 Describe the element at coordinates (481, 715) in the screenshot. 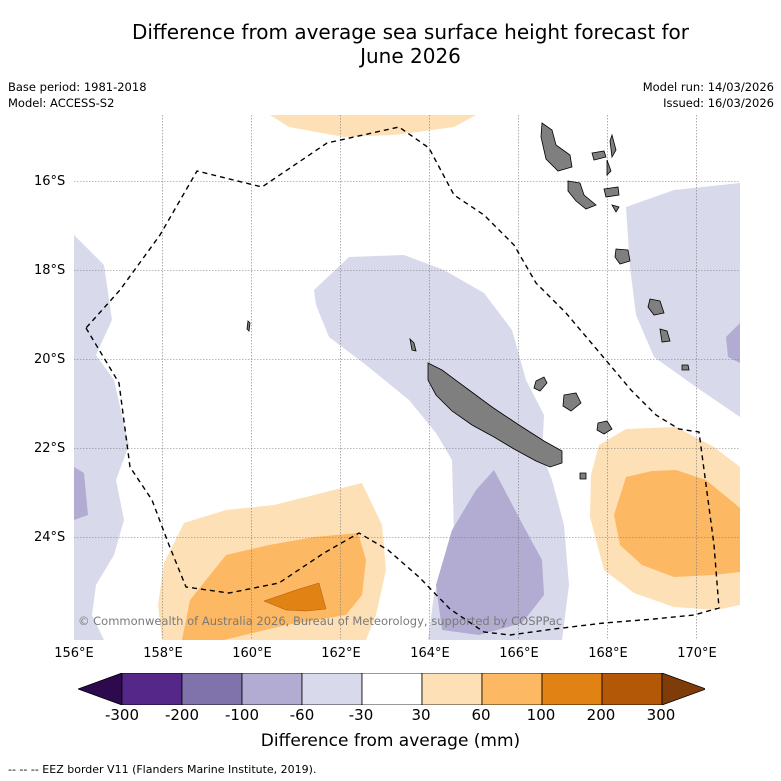

I see `colorbar-label: 60` at that location.